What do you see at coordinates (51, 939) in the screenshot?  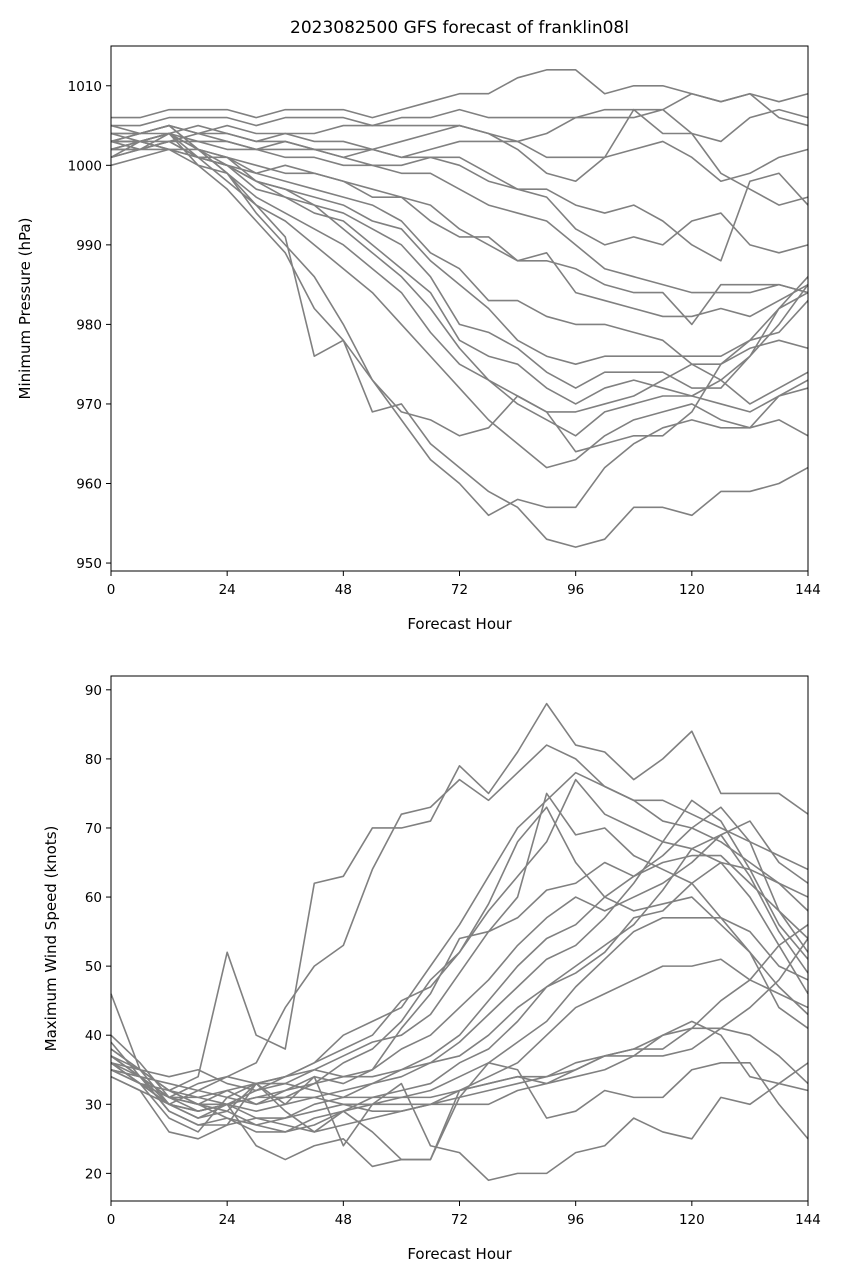 I see `wind-y-axis-label: Maximum Wind Speed (knots)` at bounding box center [51, 939].